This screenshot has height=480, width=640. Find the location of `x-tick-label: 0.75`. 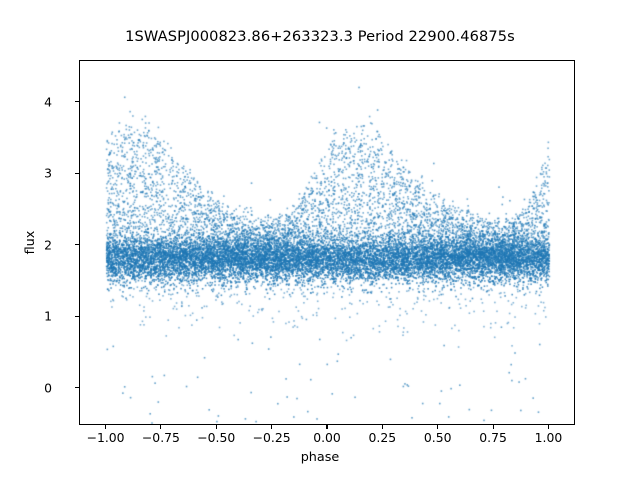

x-tick-label: 0.75 is located at coordinates (493, 437).